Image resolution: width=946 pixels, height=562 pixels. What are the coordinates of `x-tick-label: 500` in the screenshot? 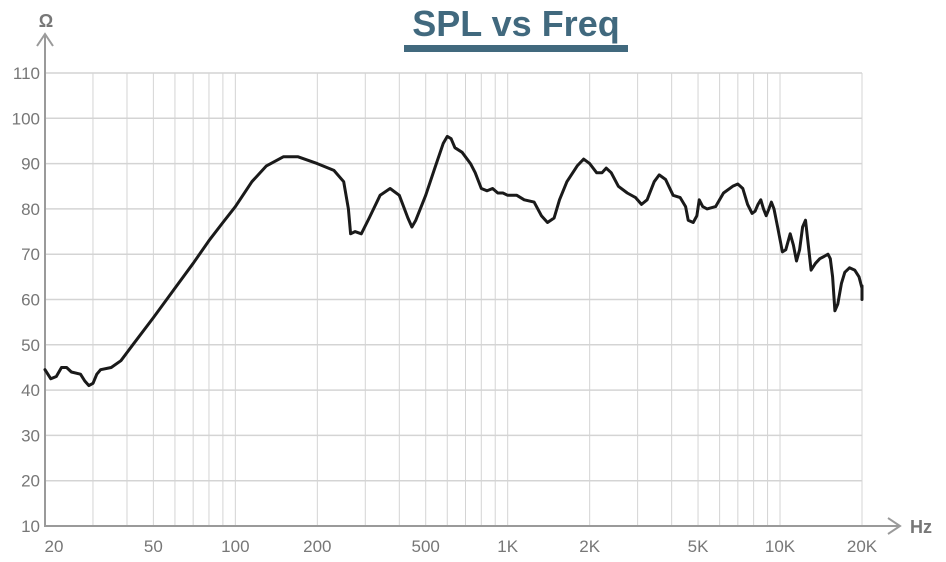 It's located at (426, 546).